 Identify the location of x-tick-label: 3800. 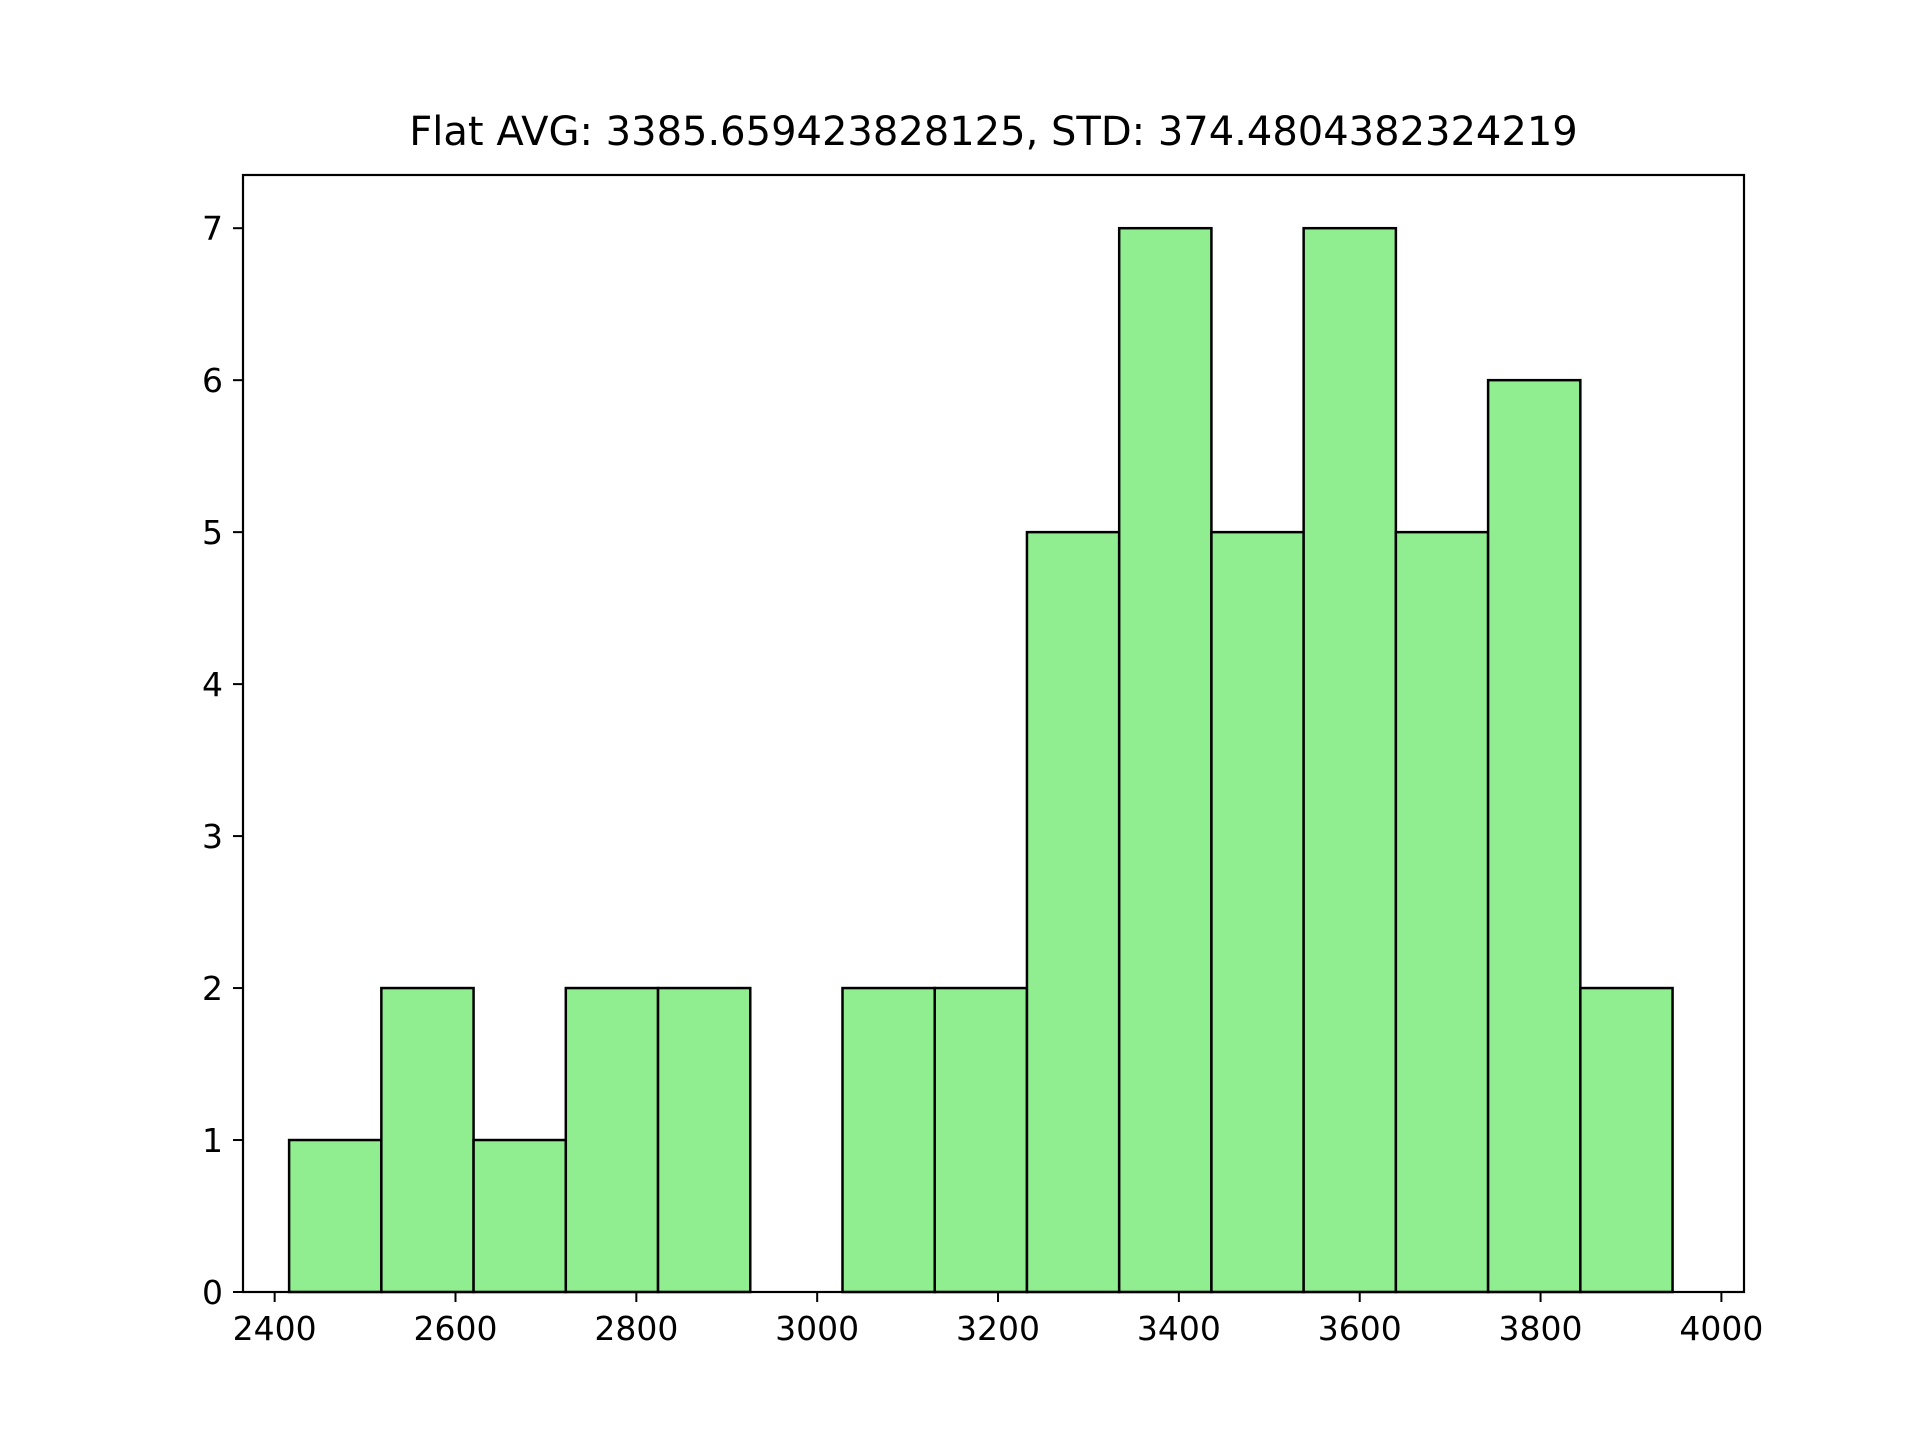
(1541, 1328).